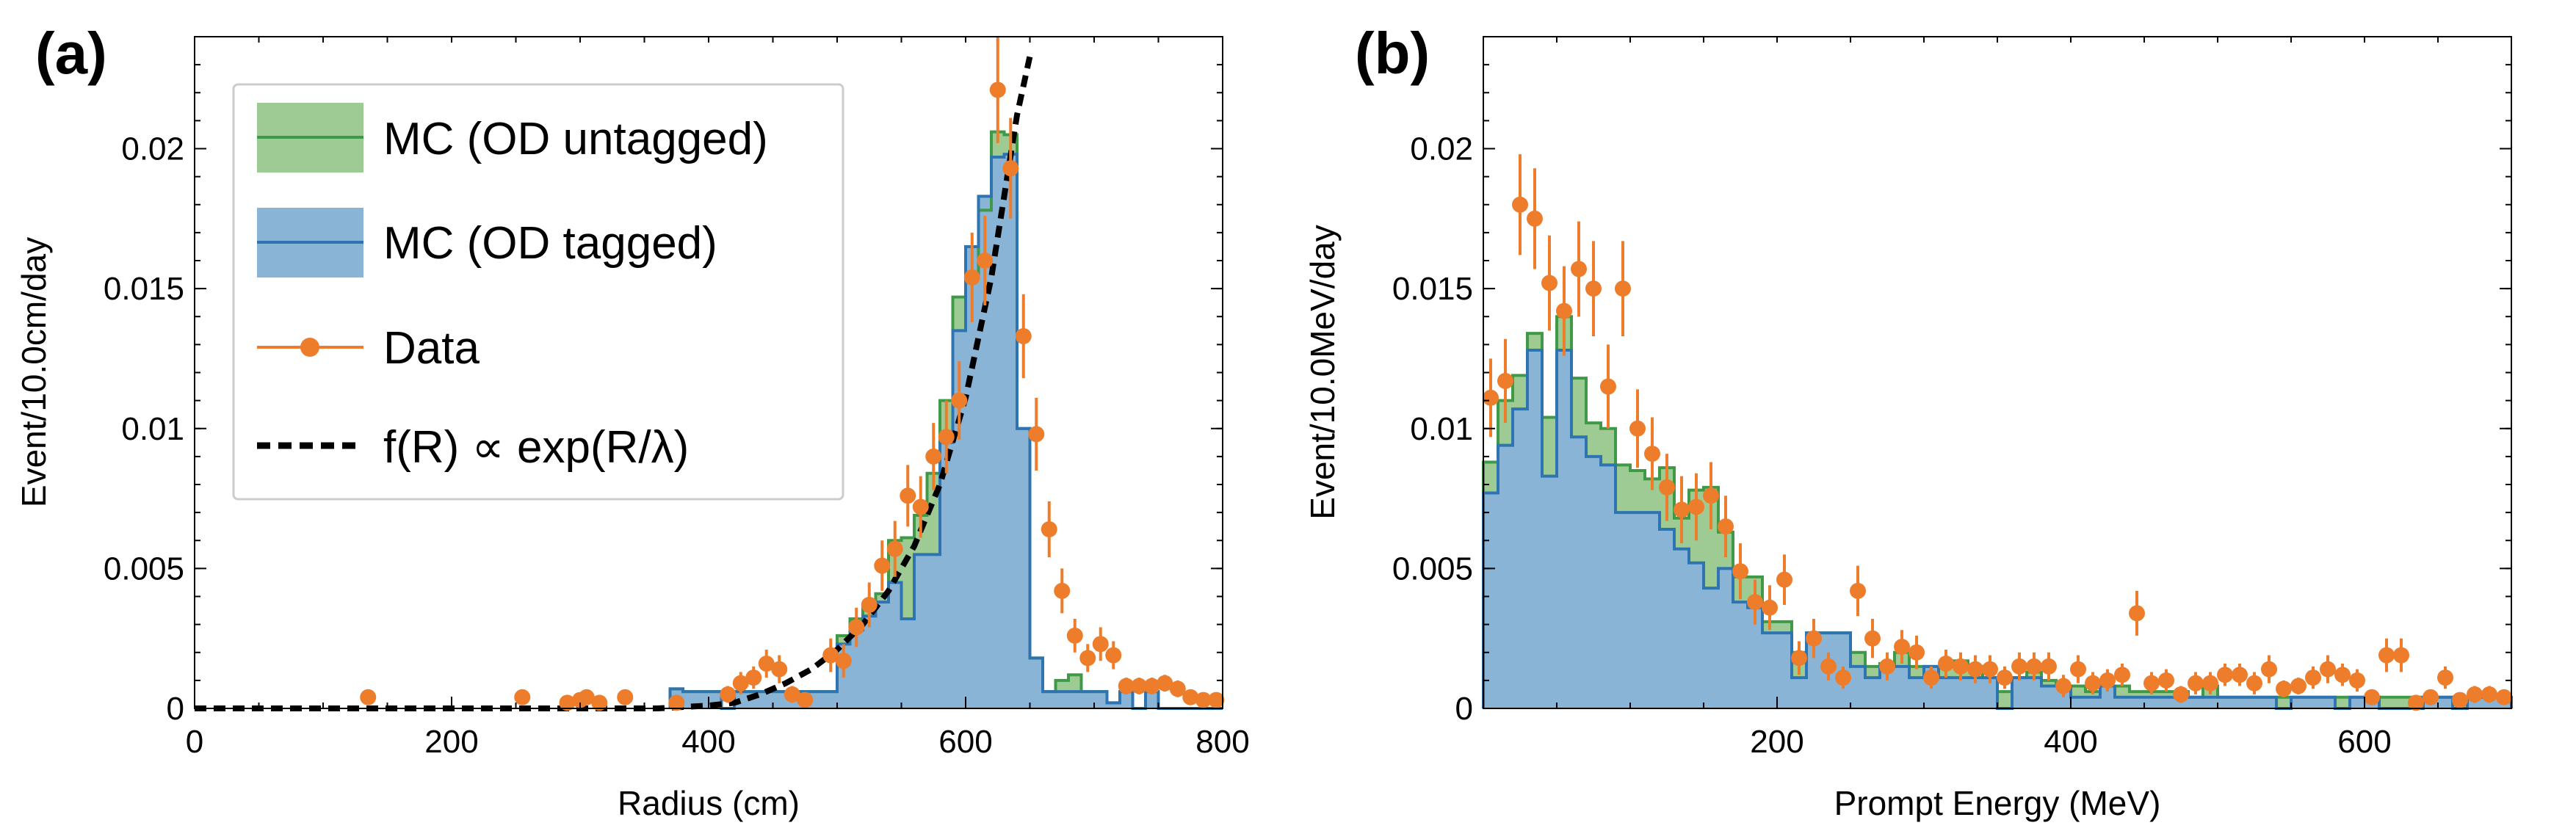  I want to click on legend-item-tagged: MC (OD tagged), so click(487, 242).